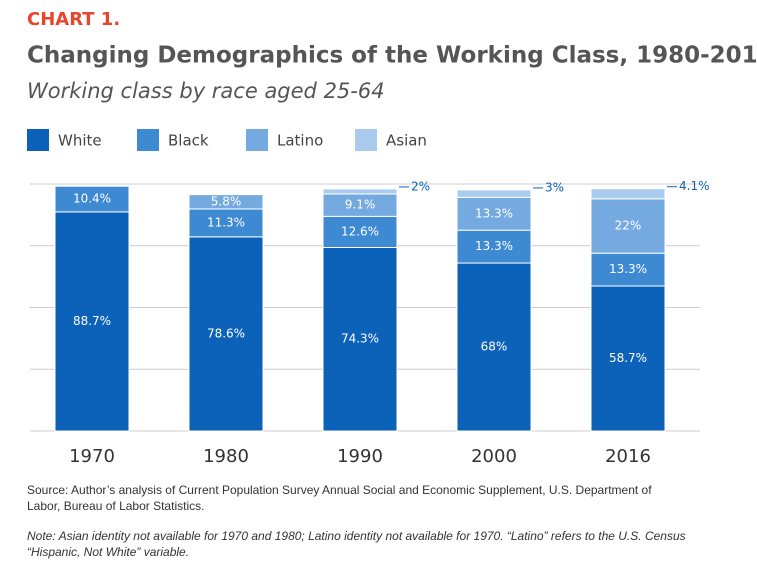 This screenshot has width=757, height=565. I want to click on value-label: 11.3%, so click(226, 222).